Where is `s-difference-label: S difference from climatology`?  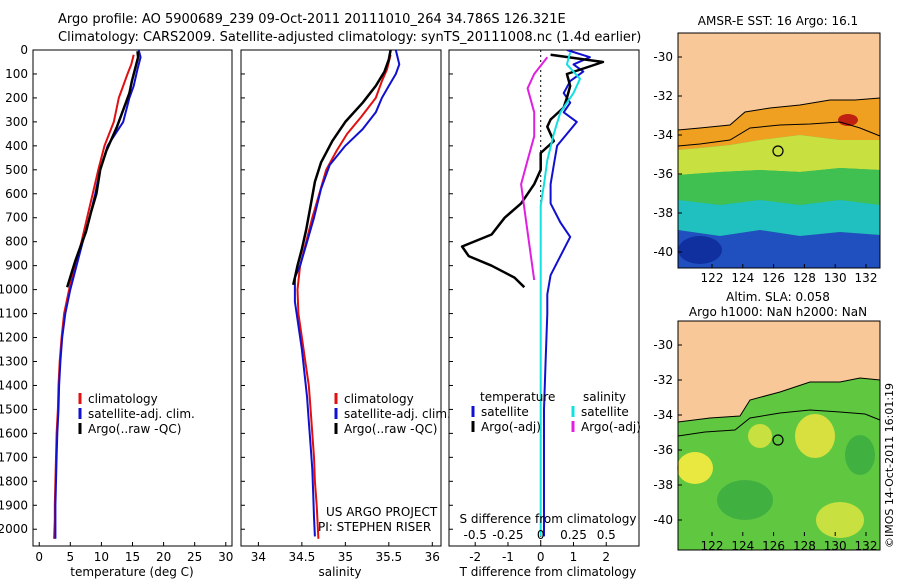 s-difference-label: S difference from climatology is located at coordinates (548, 519).